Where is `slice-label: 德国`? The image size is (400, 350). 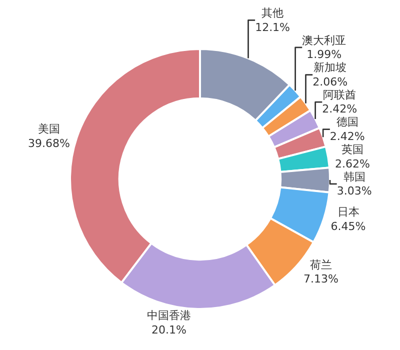
slice-label: 德国 is located at coordinates (347, 122).